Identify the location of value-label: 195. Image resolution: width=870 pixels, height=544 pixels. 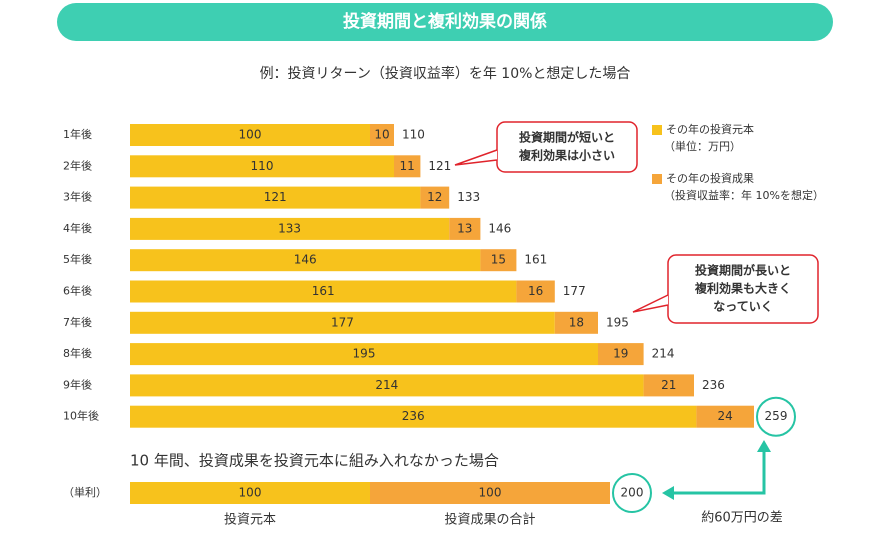
(364, 354).